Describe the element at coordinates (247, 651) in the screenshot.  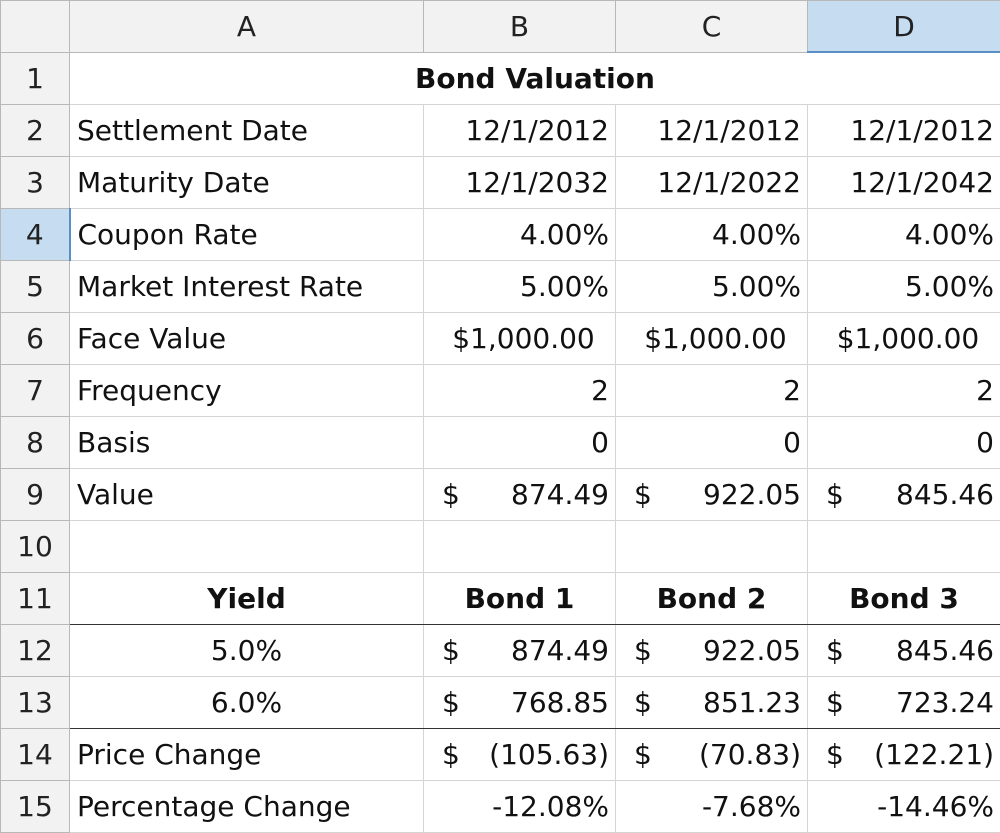
I see `yield-cell-a12: 5.0%` at that location.